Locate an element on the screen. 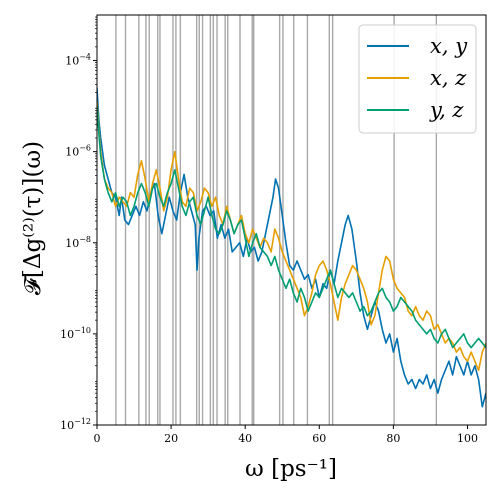 This screenshot has width=500, height=500. x-axis: 0 20 40 60 80 100 is located at coordinates (286, 435).